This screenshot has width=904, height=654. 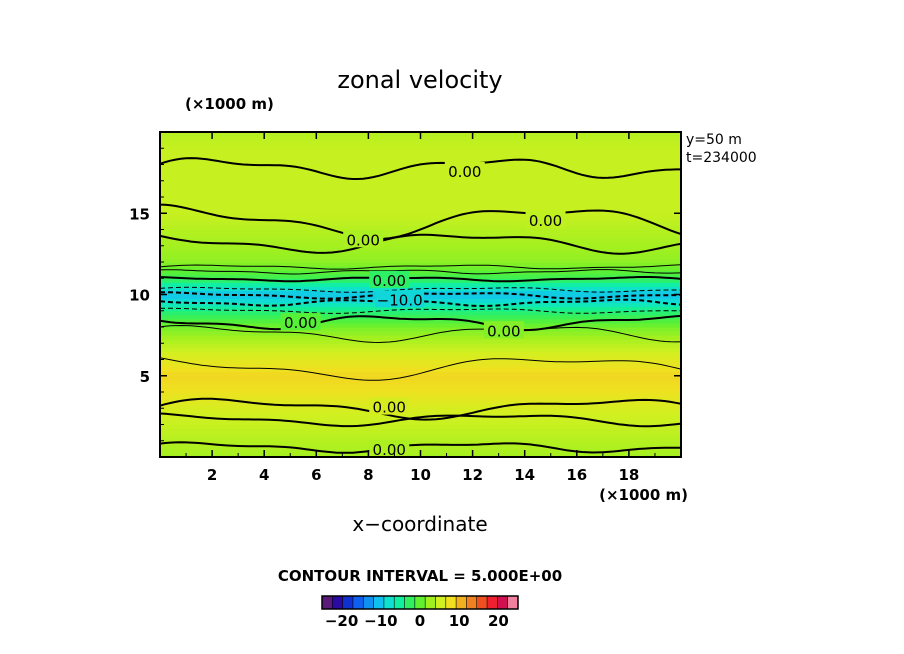 I want to click on contour-label: −10.0, so click(x=400, y=300).